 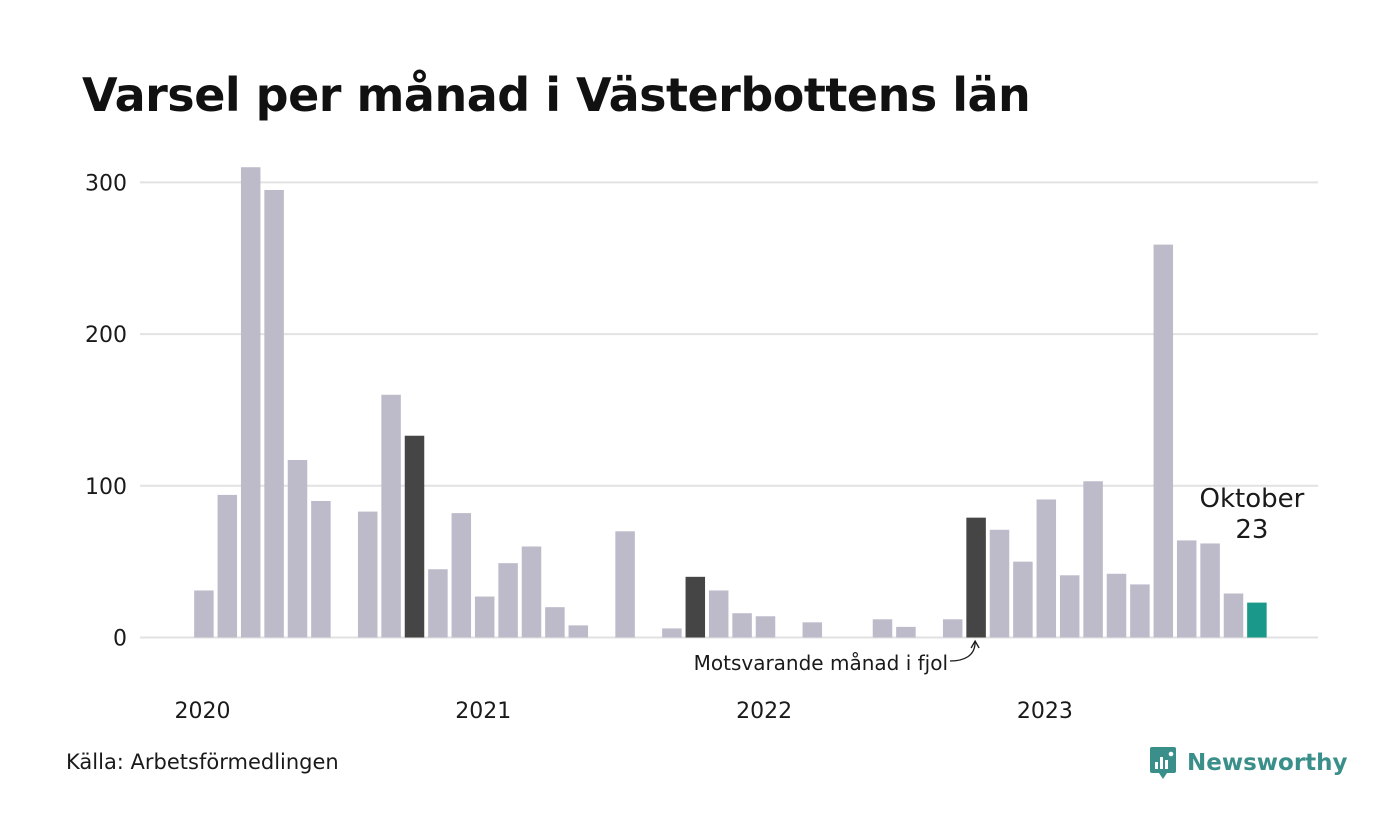 I want to click on newsworthy-logo-icon, so click(x=1163, y=763).